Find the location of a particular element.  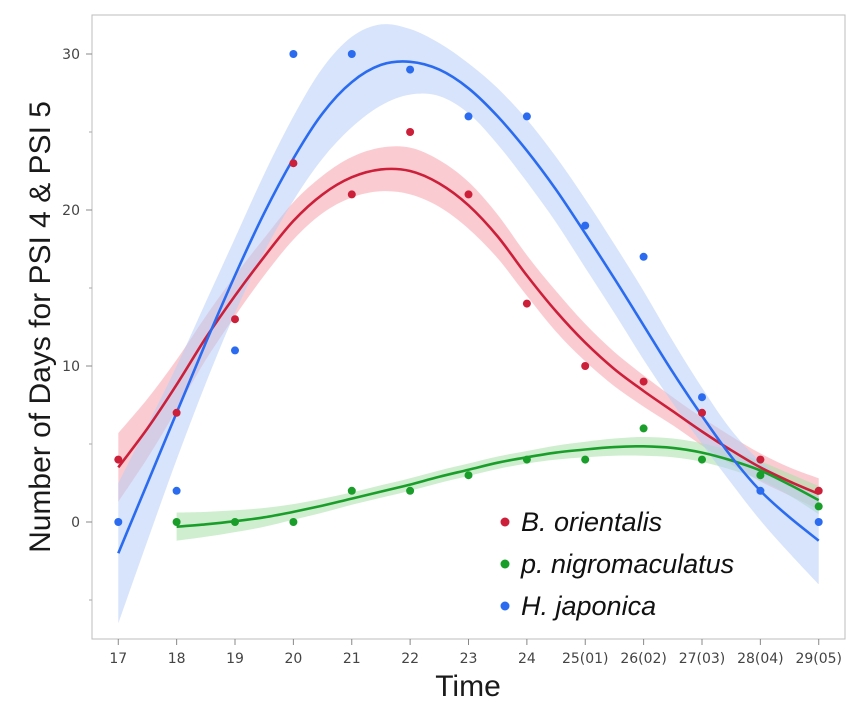

x-tick-label: 25(01) is located at coordinates (585, 659).